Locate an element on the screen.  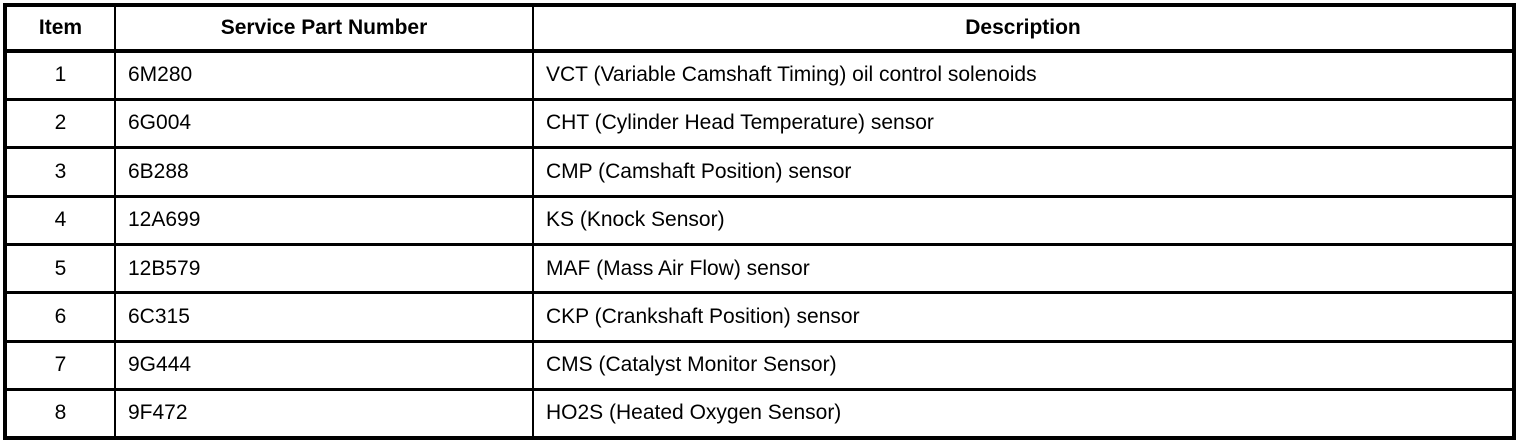
column-header-description: Description is located at coordinates (1023, 28).